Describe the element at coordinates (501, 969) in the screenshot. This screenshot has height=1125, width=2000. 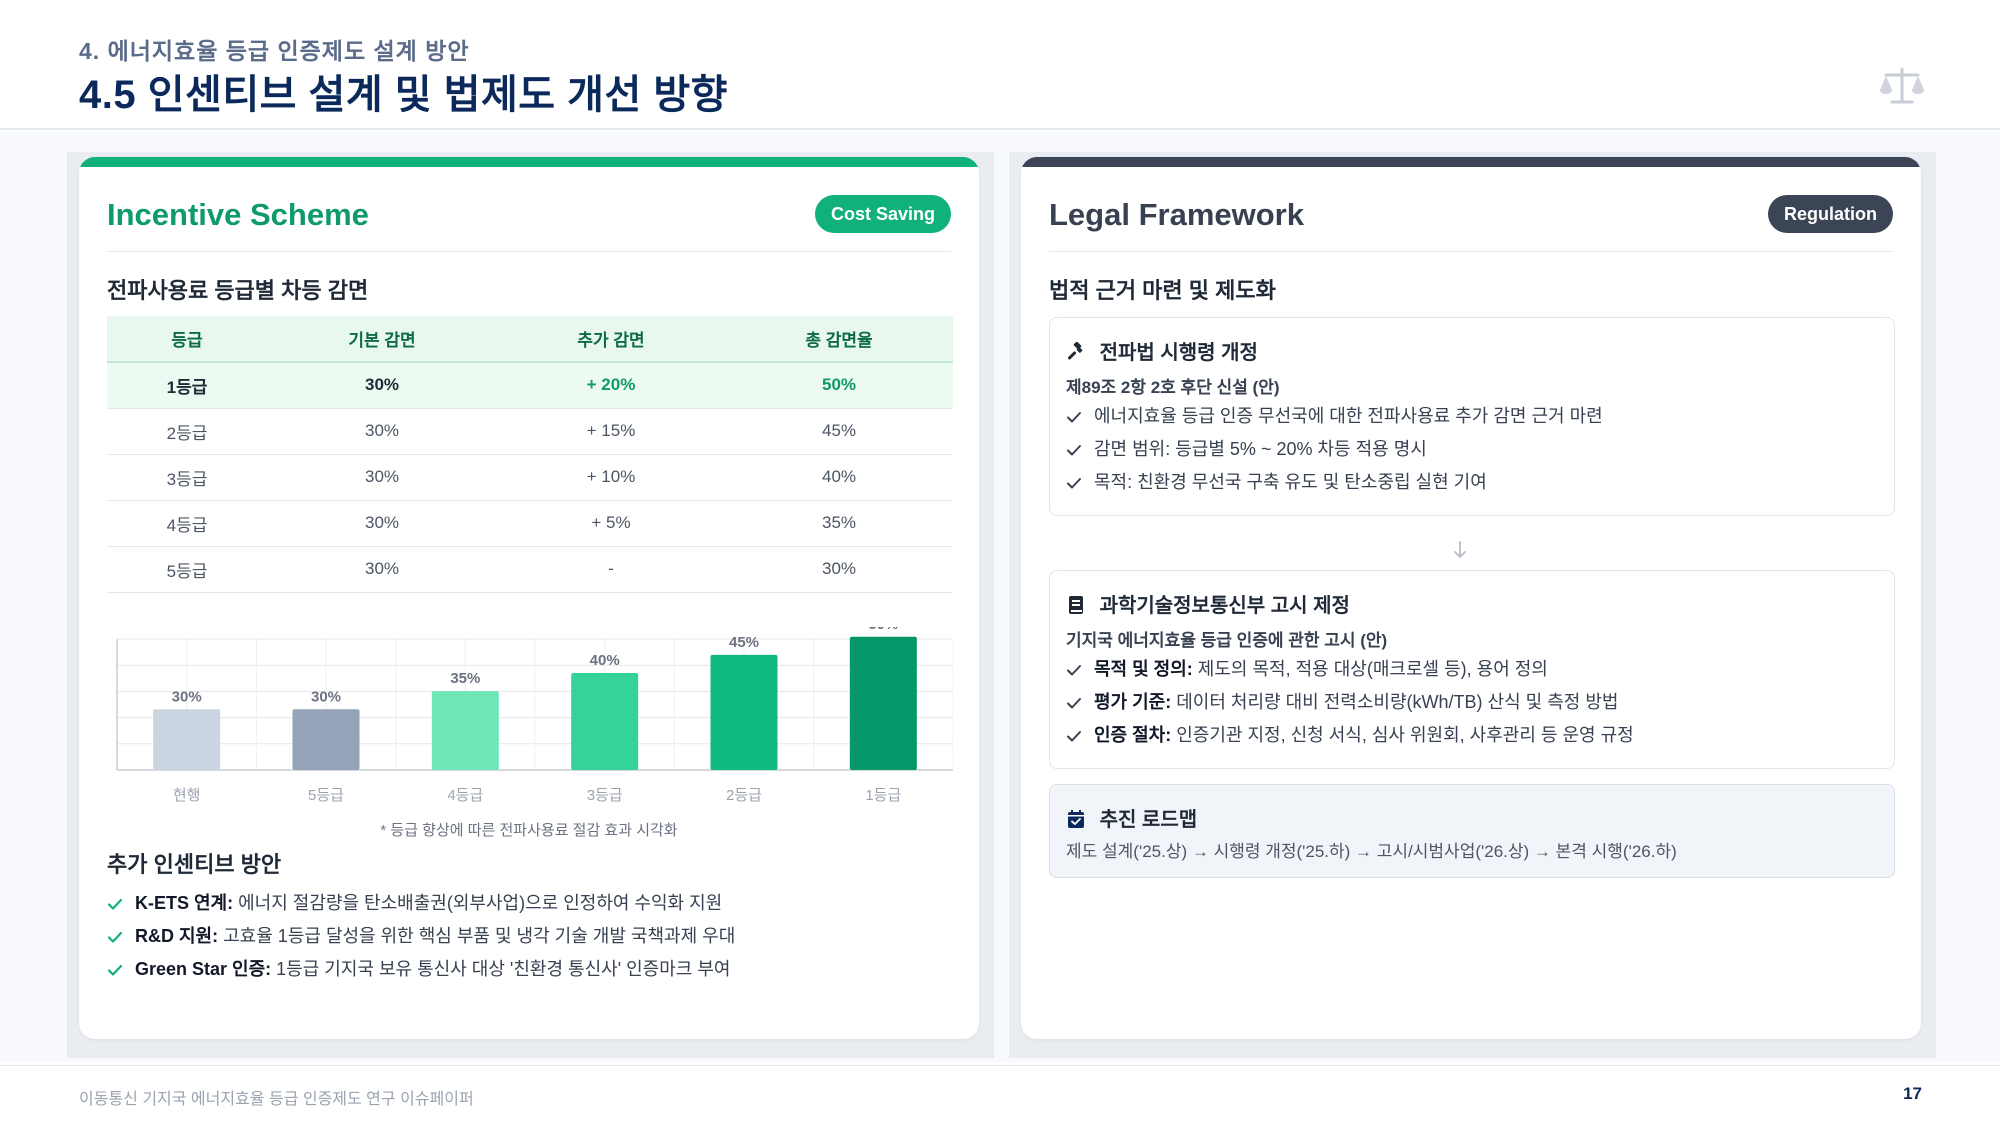
I see `item-text: 1등급 기지국 보유 통신사 대상 '친환경 통신사' 인증마크 부여` at that location.